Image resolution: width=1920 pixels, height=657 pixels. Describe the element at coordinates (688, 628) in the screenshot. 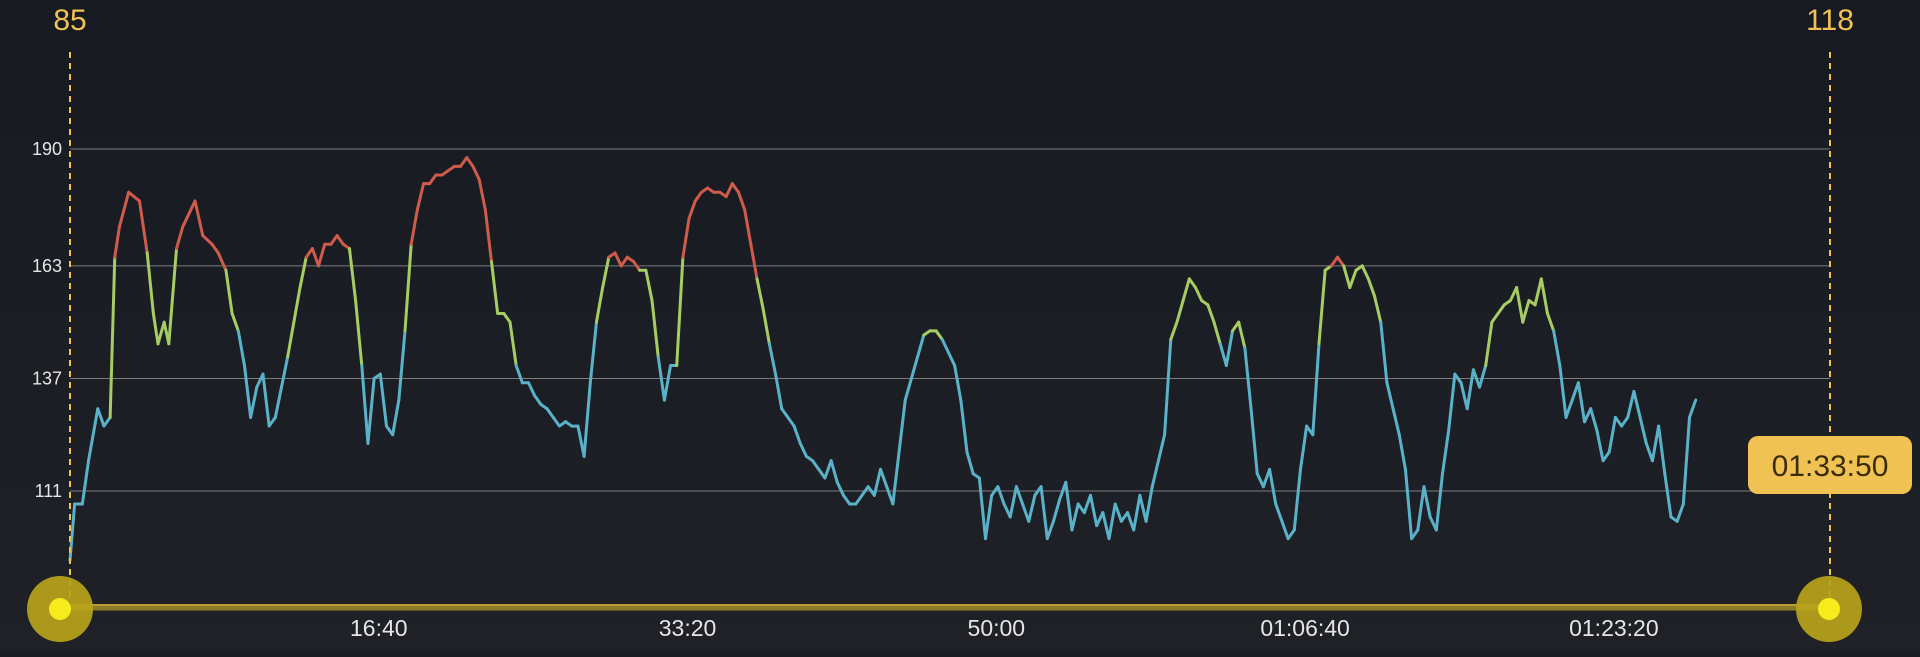

I see `x-tick-label: 33:20` at that location.